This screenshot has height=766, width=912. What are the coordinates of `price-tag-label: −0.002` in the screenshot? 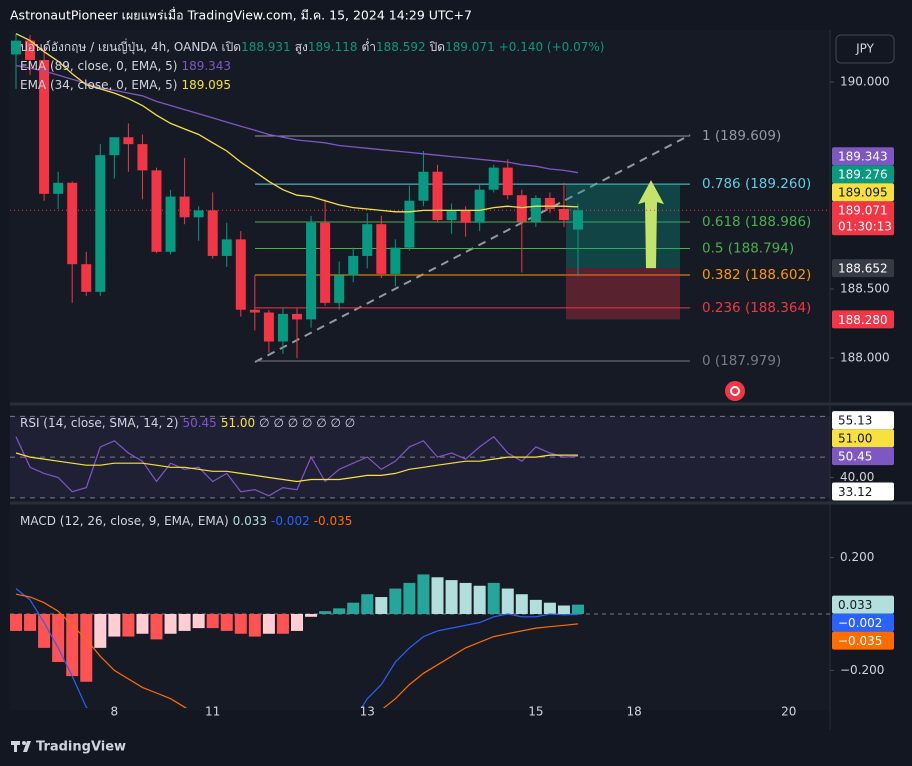 It's located at (860, 623).